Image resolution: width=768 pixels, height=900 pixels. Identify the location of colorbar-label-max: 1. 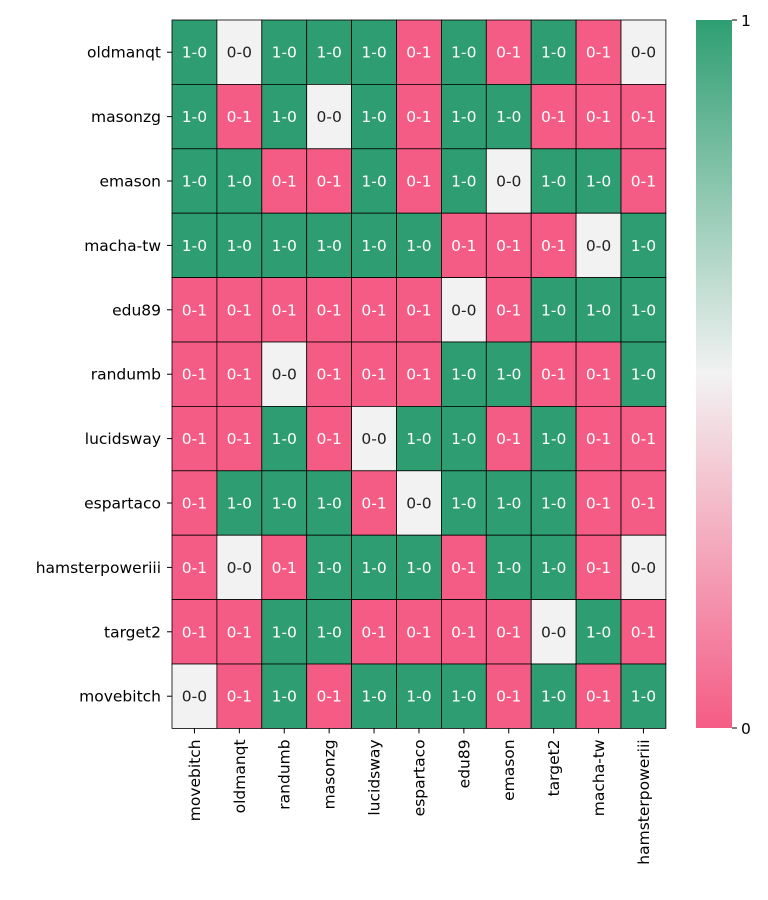
(746, 21).